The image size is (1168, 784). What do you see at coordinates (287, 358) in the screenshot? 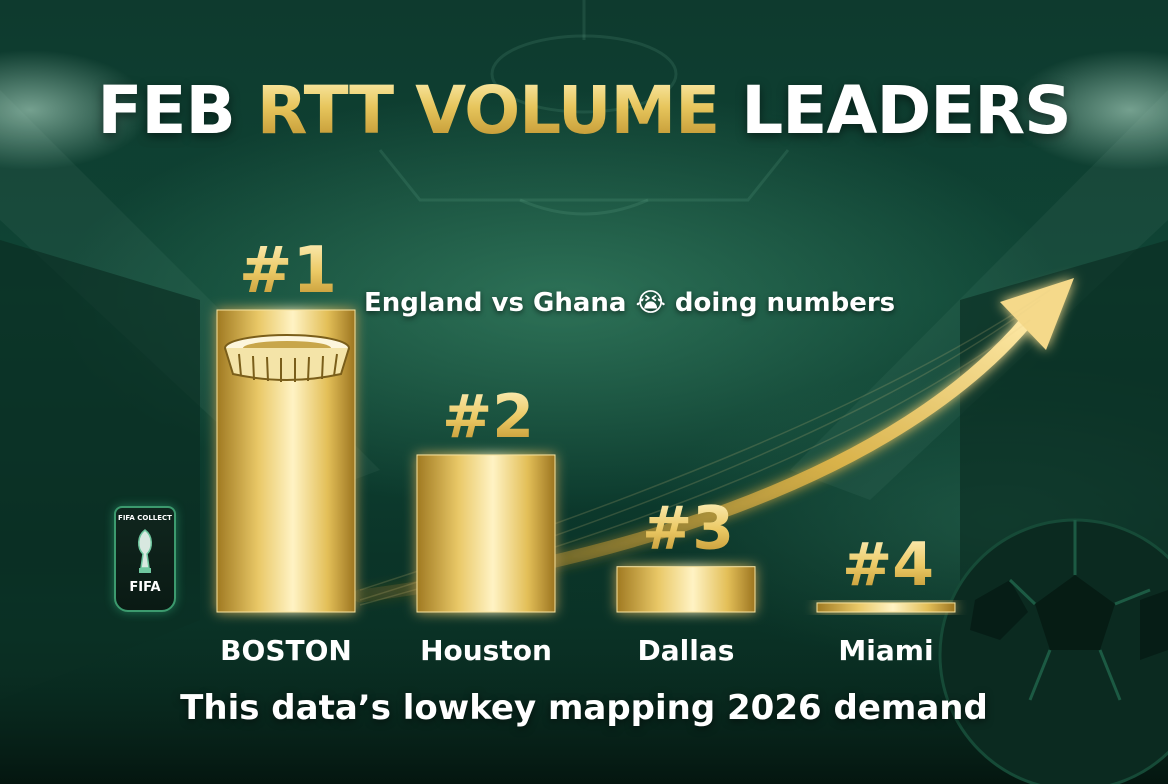
I see `stadium-icon` at bounding box center [287, 358].